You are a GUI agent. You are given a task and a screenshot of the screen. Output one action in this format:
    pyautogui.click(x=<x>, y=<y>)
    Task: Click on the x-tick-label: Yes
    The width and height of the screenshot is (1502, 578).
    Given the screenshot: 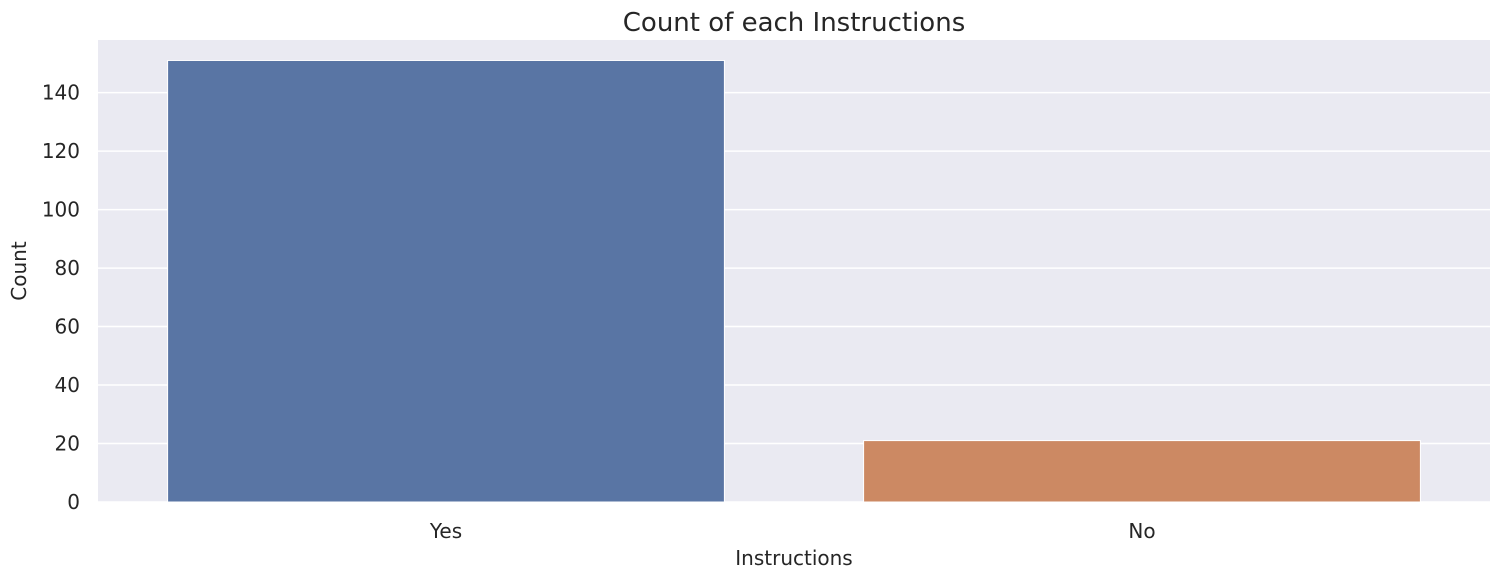 What is the action you would take?
    pyautogui.click(x=445, y=531)
    